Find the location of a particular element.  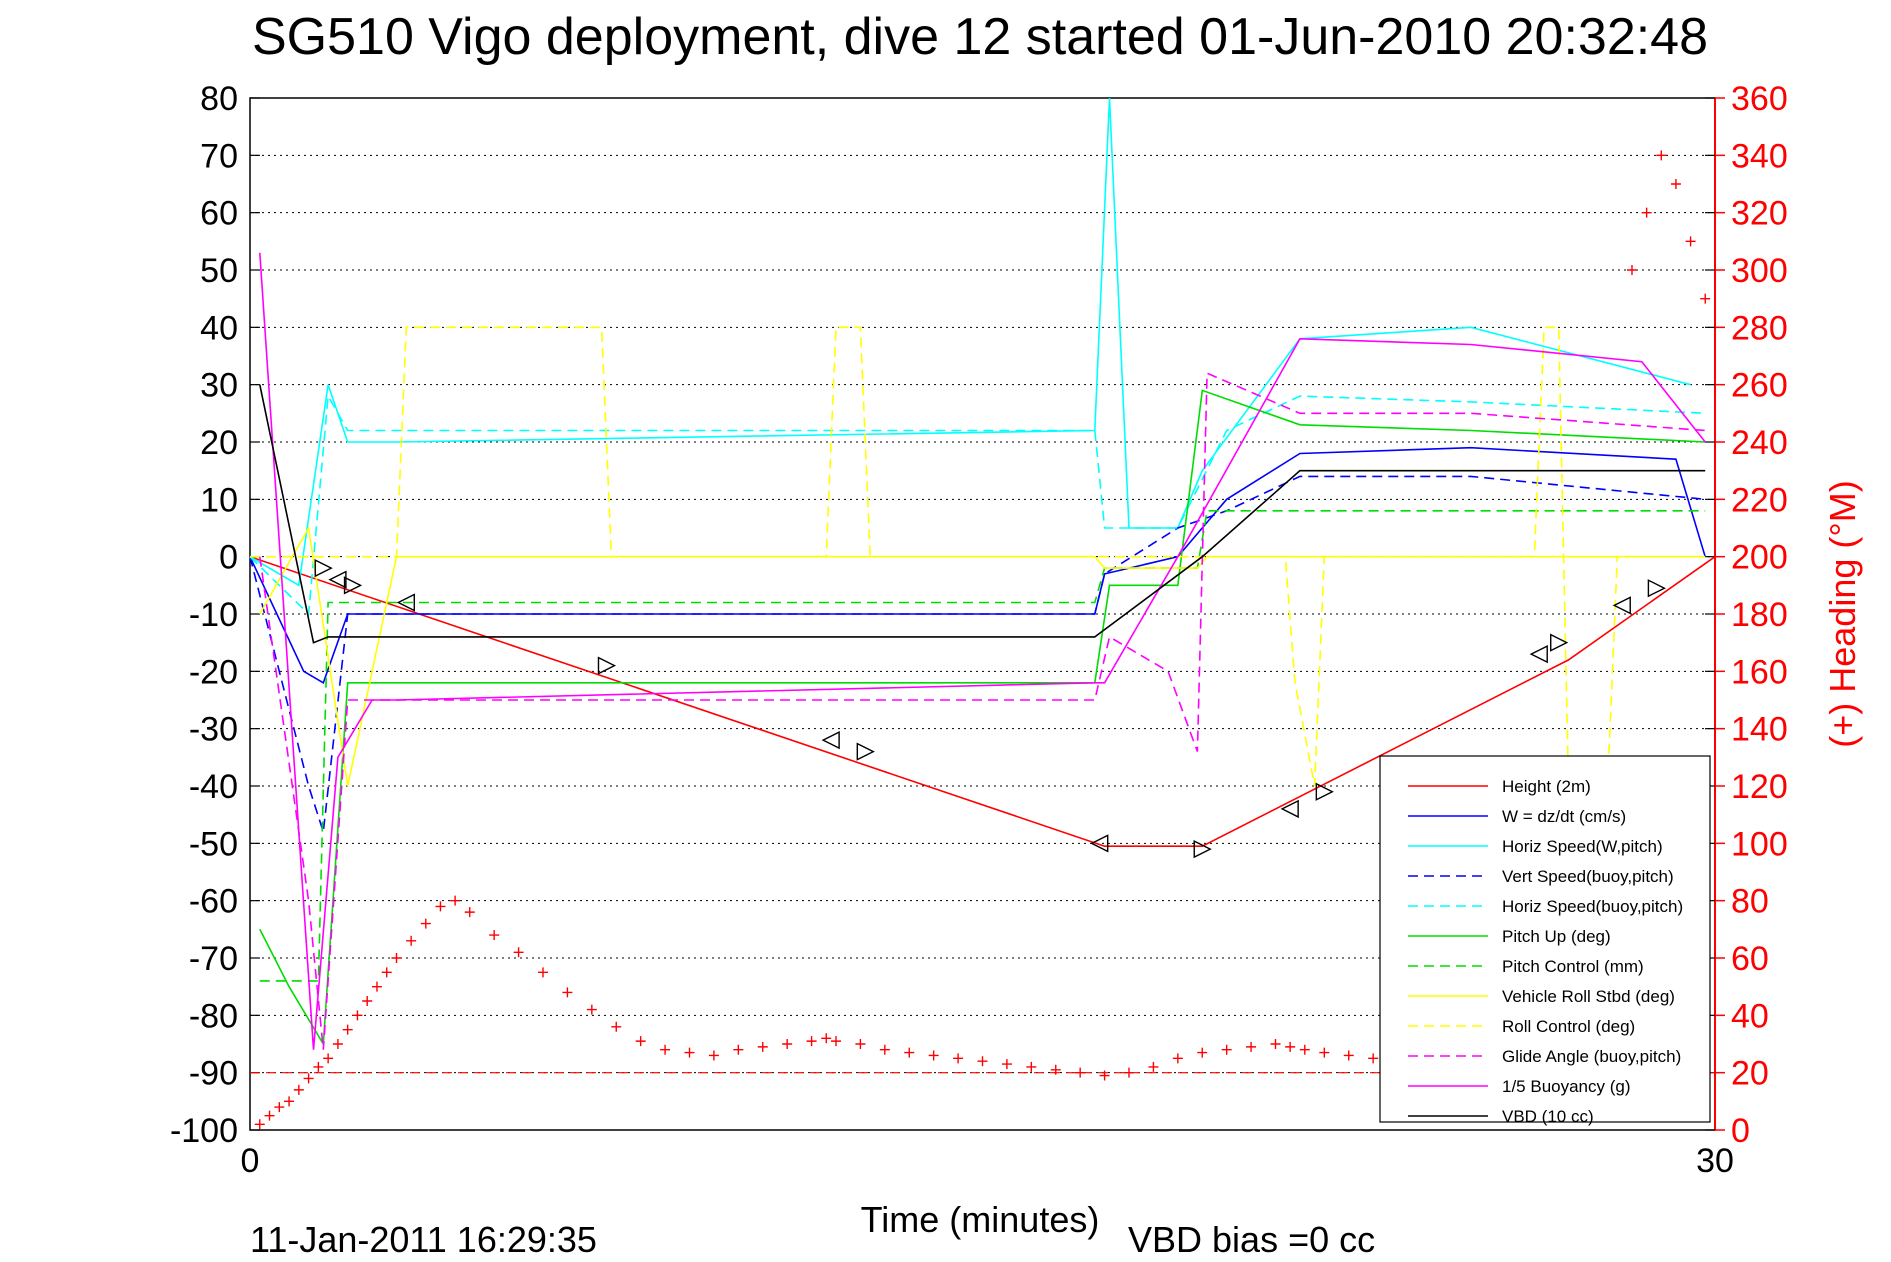

x-tick-label: 0 is located at coordinates (250, 1161).